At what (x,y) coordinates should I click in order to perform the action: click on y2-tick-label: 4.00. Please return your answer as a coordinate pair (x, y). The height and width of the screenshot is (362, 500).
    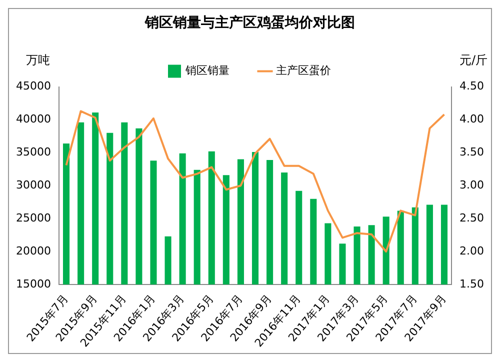
    Looking at the image, I should click on (472, 119).